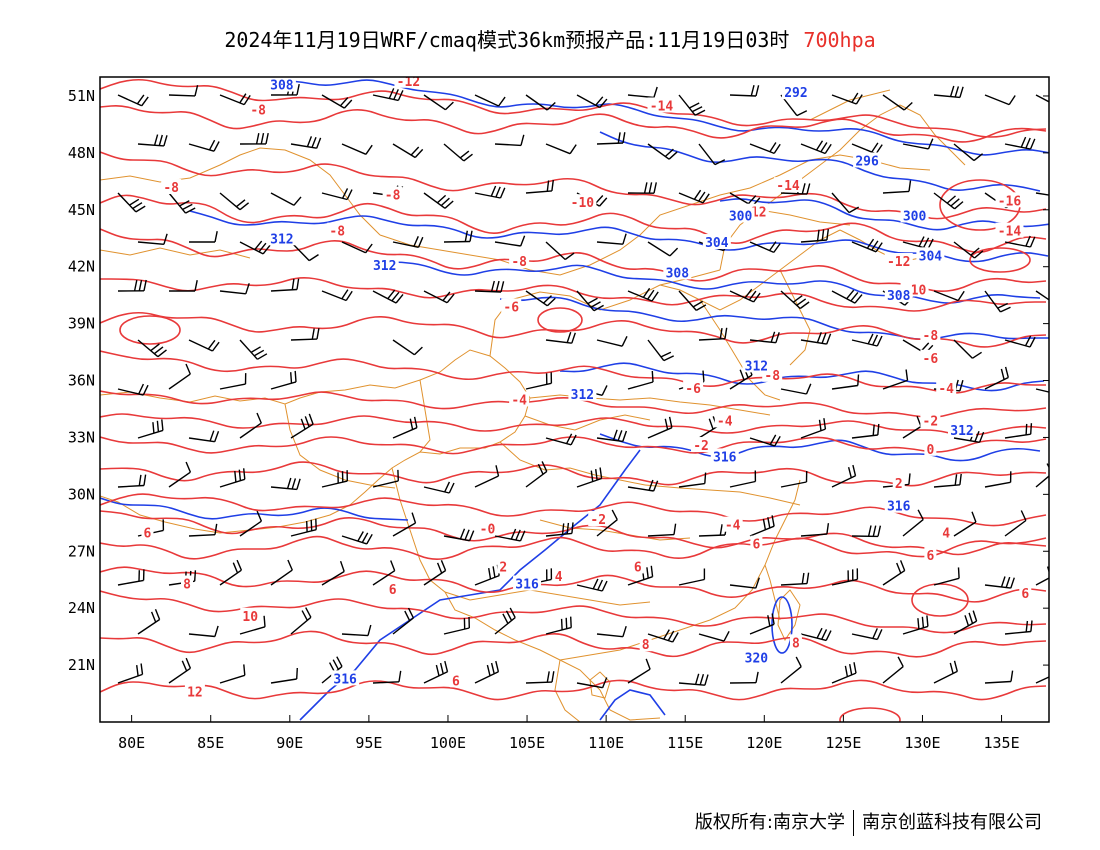 The image size is (1100, 850). Describe the element at coordinates (870, 714) in the screenshot. I see `temperature-contour-cell` at that location.